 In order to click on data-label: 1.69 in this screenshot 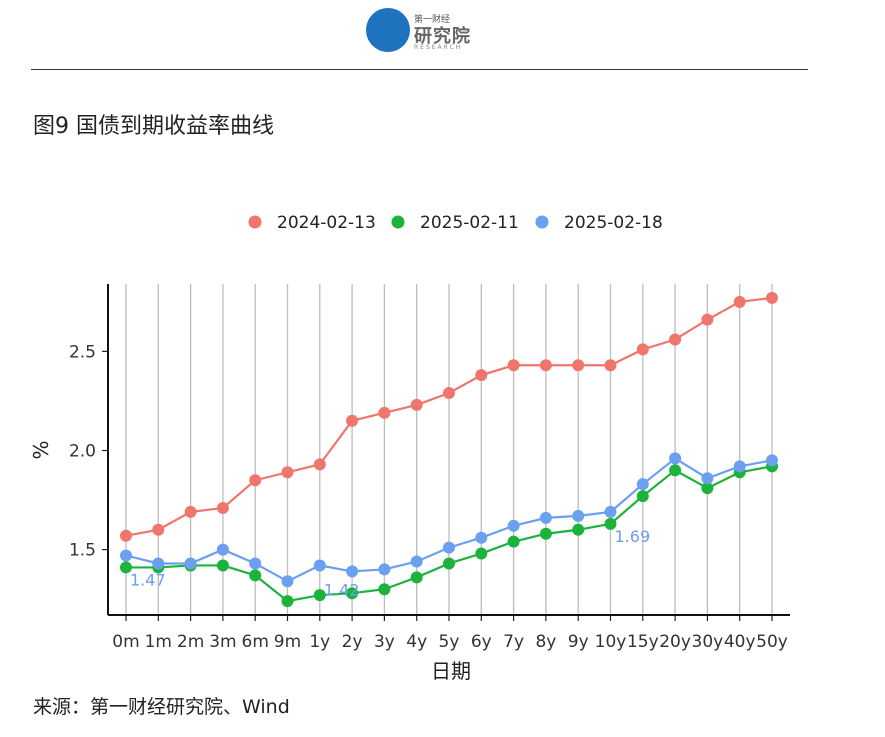, I will do `click(633, 536)`.